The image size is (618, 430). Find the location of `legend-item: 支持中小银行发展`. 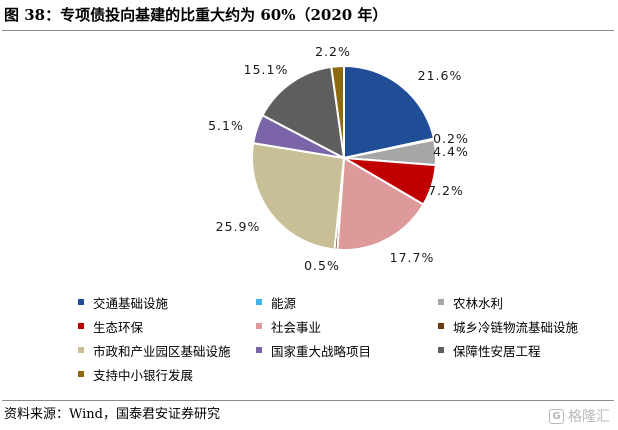

legend-item: 支持中小银行发展 is located at coordinates (135, 374).